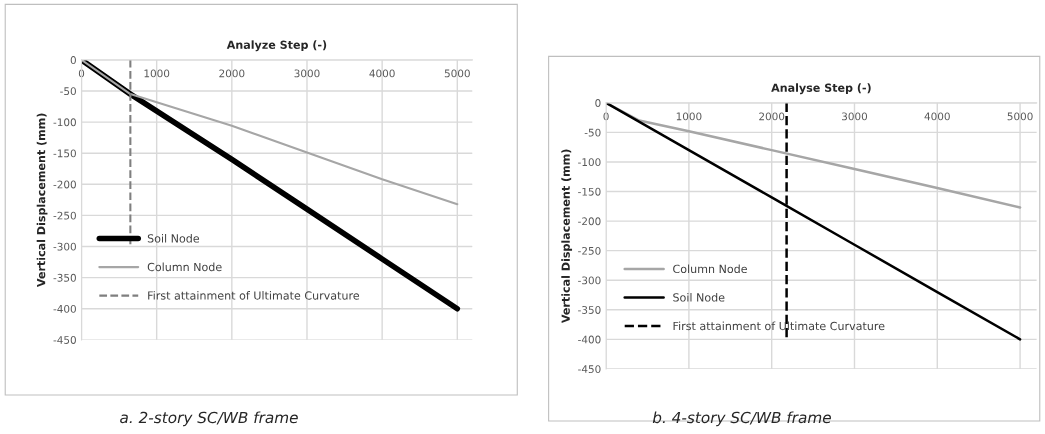 This screenshot has width=1045, height=434. Describe the element at coordinates (821, 89) in the screenshot. I see `x-axis-title: Analyse Step (-)` at that location.